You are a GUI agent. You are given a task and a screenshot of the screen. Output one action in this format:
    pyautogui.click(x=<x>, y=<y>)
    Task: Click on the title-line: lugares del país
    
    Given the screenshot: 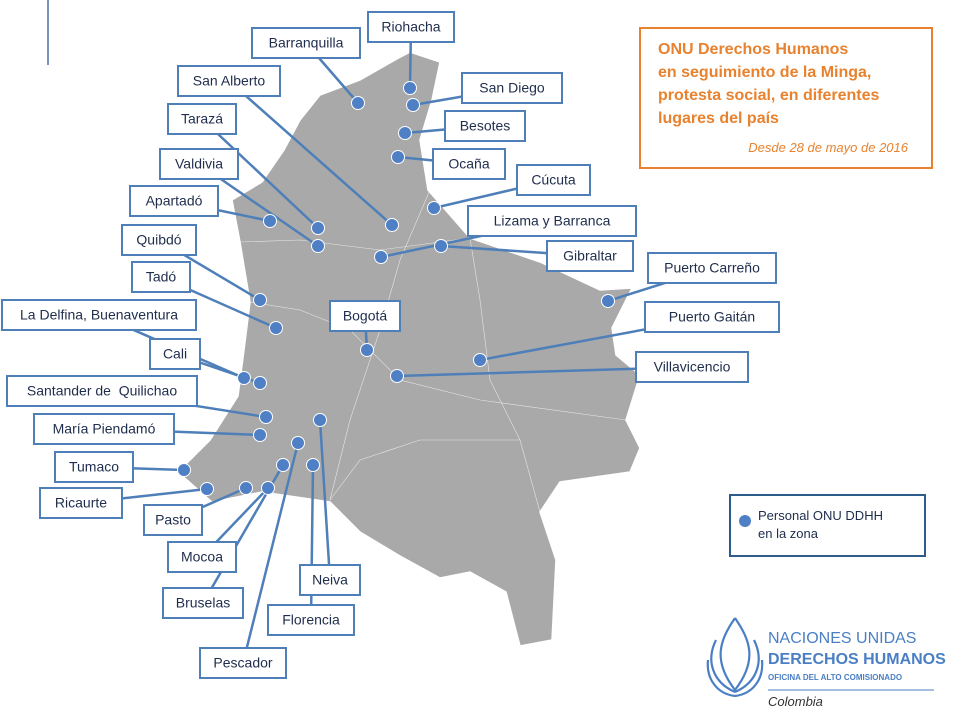 What is the action you would take?
    pyautogui.click(x=718, y=118)
    